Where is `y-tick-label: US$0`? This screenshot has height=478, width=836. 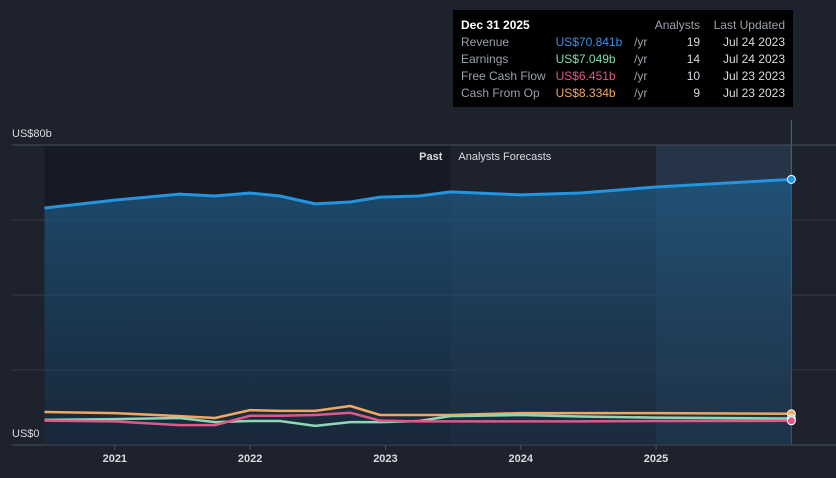
y-tick-label: US$0 is located at coordinates (26, 434).